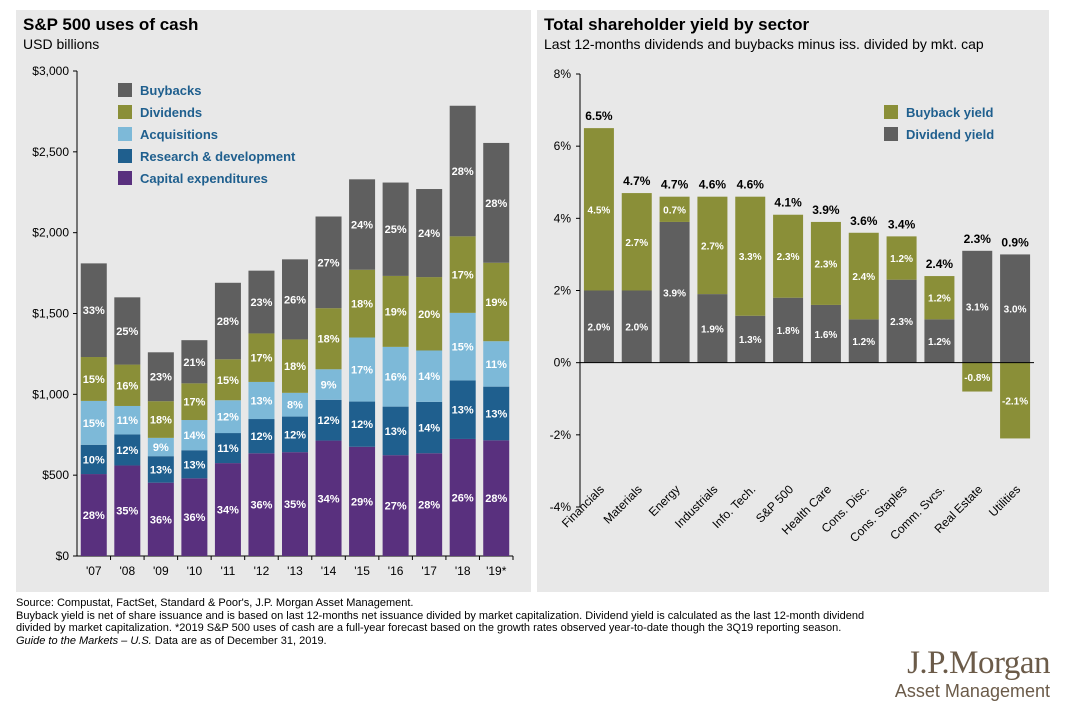 Image resolution: width=1069 pixels, height=721 pixels. I want to click on data-label-dividend-yield: 1.6%, so click(826, 335).